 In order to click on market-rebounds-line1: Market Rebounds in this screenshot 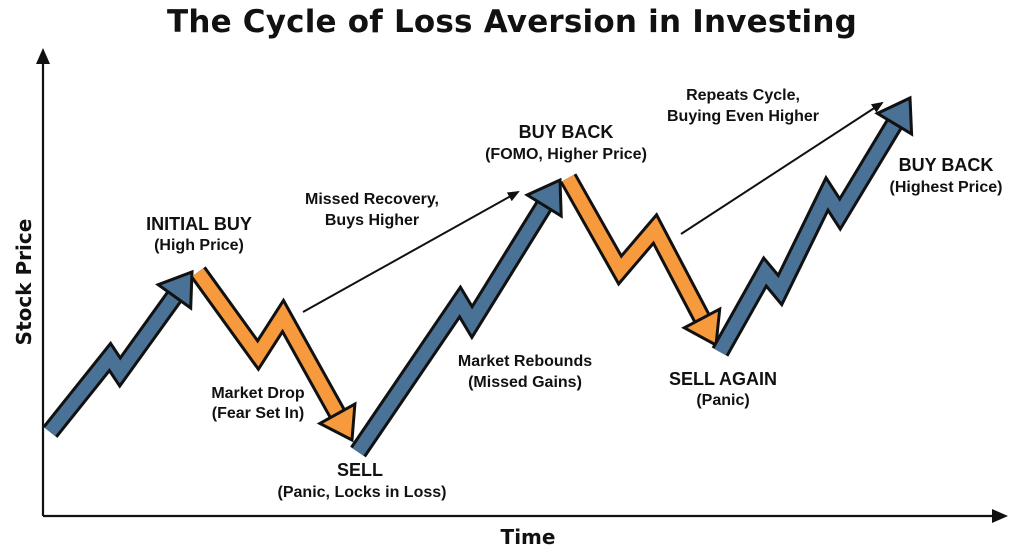, I will do `click(525, 361)`.